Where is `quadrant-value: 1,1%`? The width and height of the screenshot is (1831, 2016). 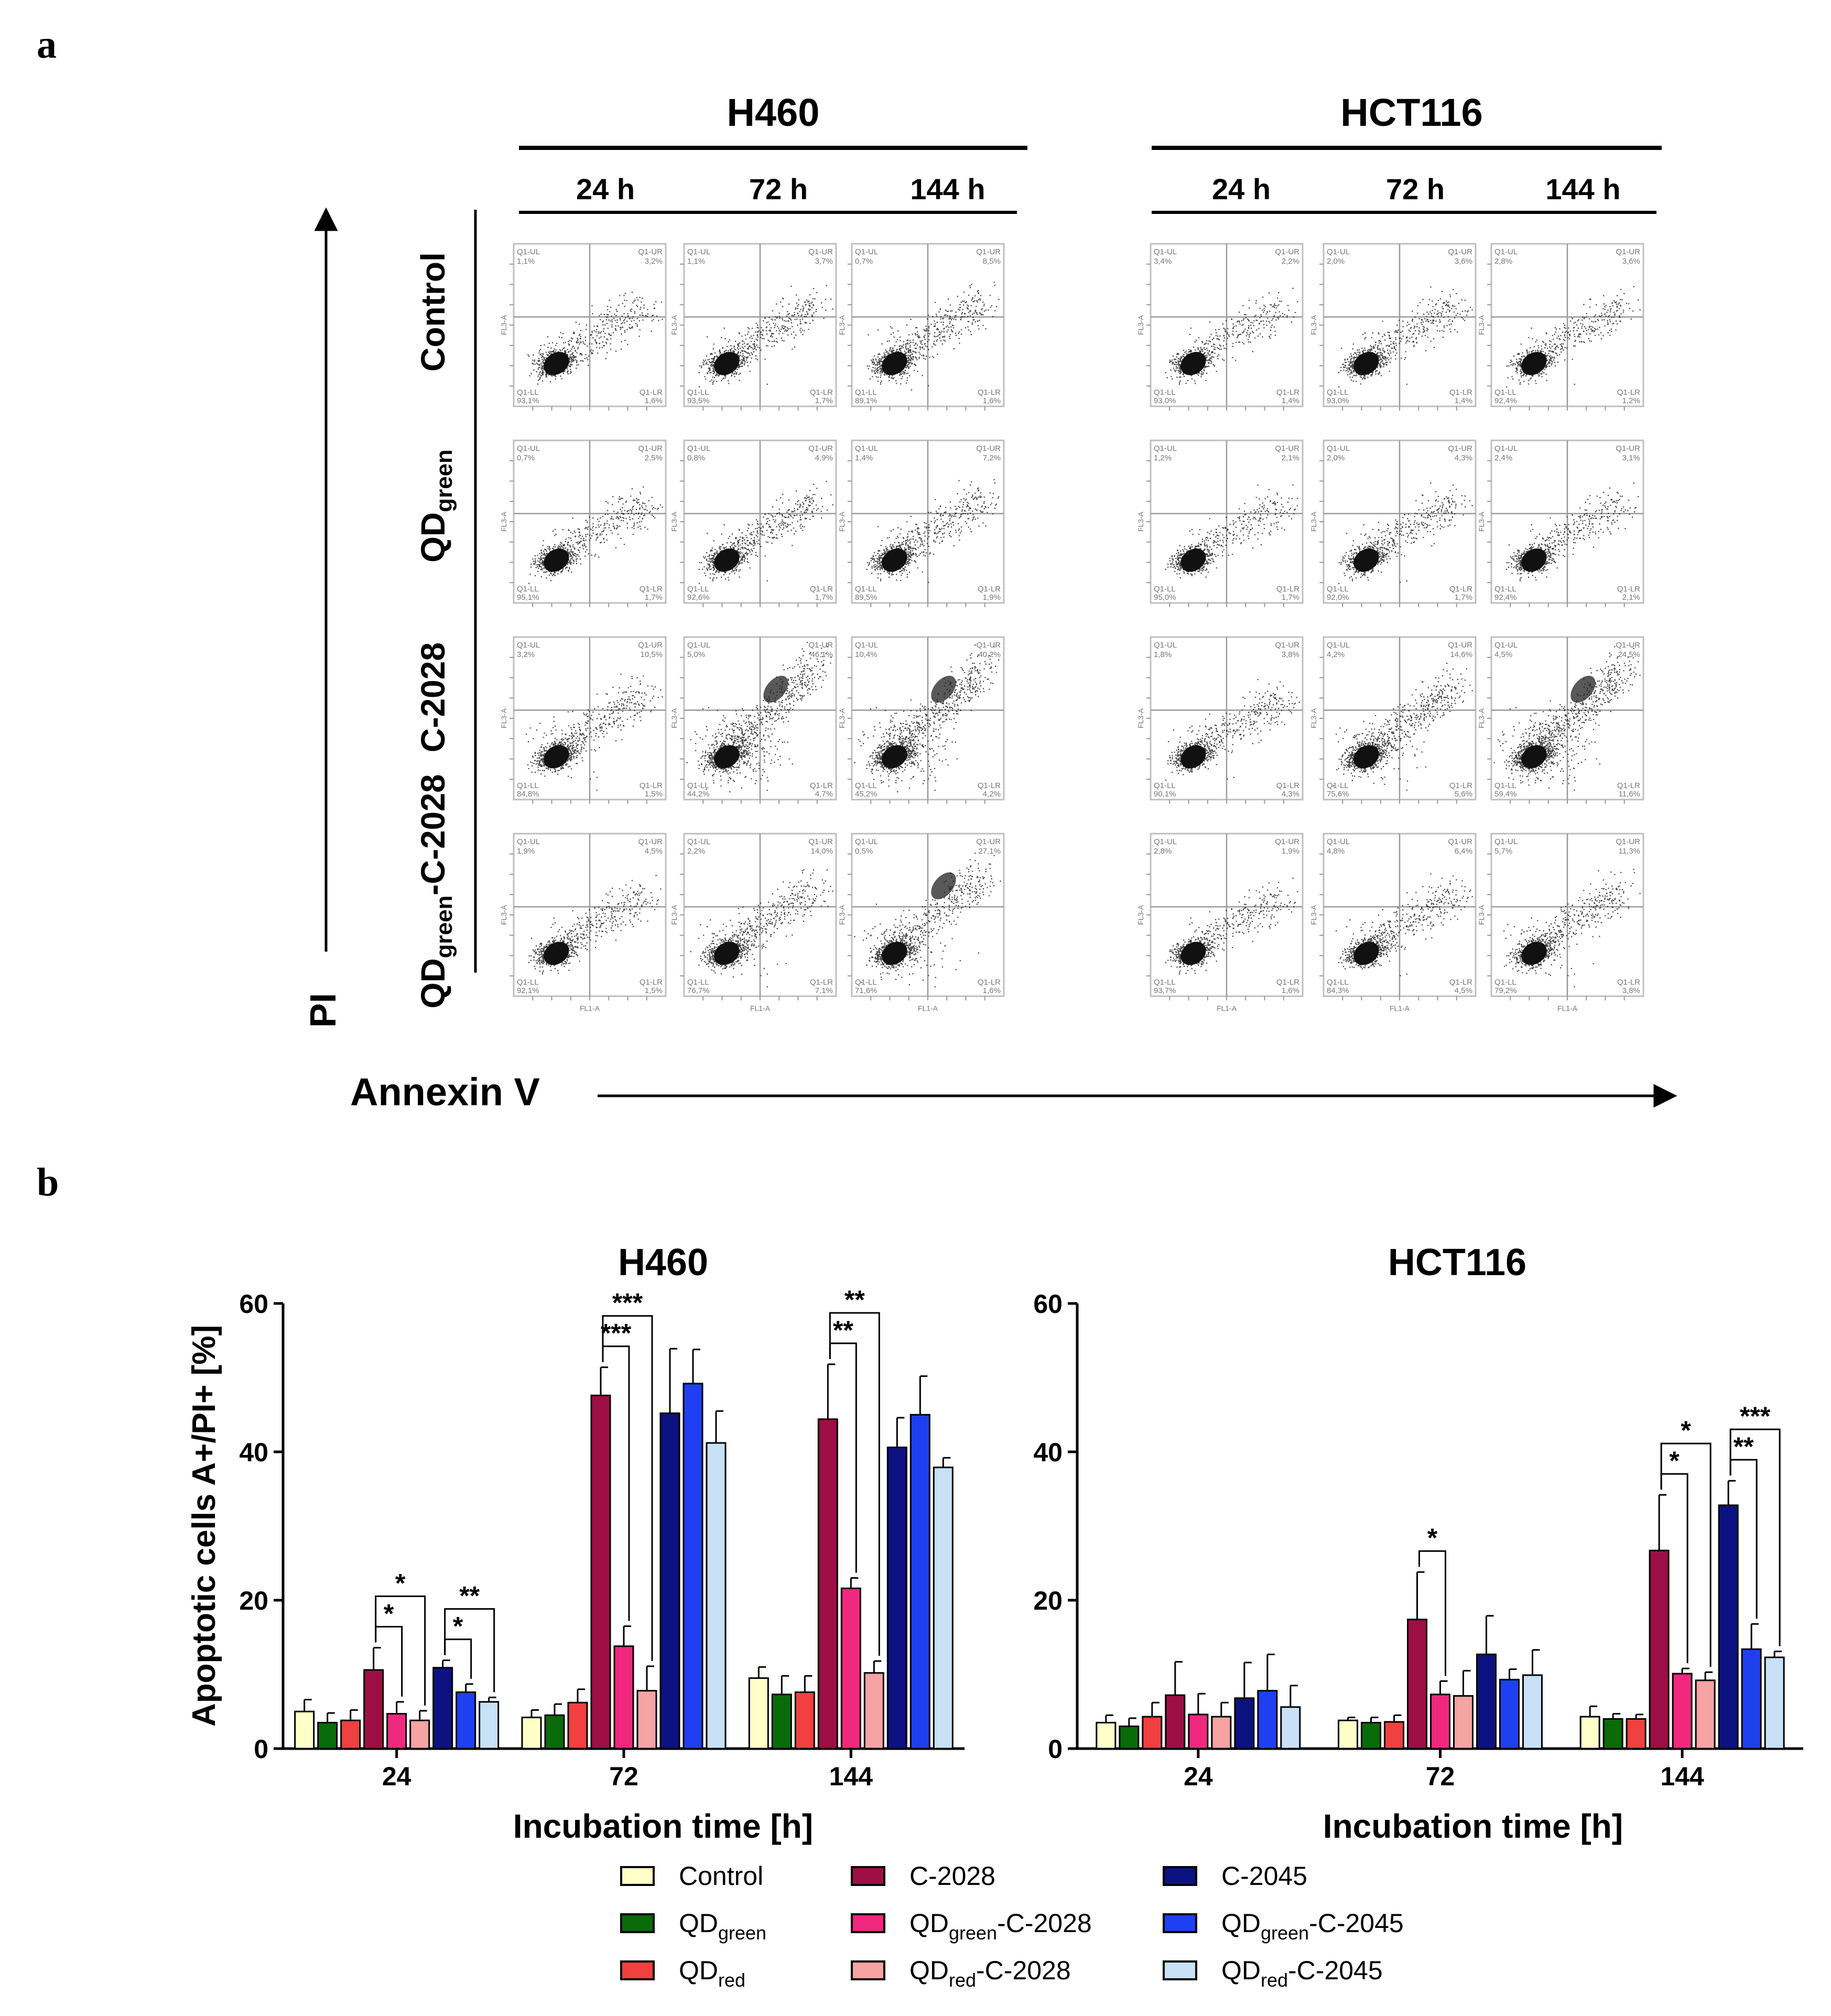
quadrant-value: 1,1% is located at coordinates (696, 261).